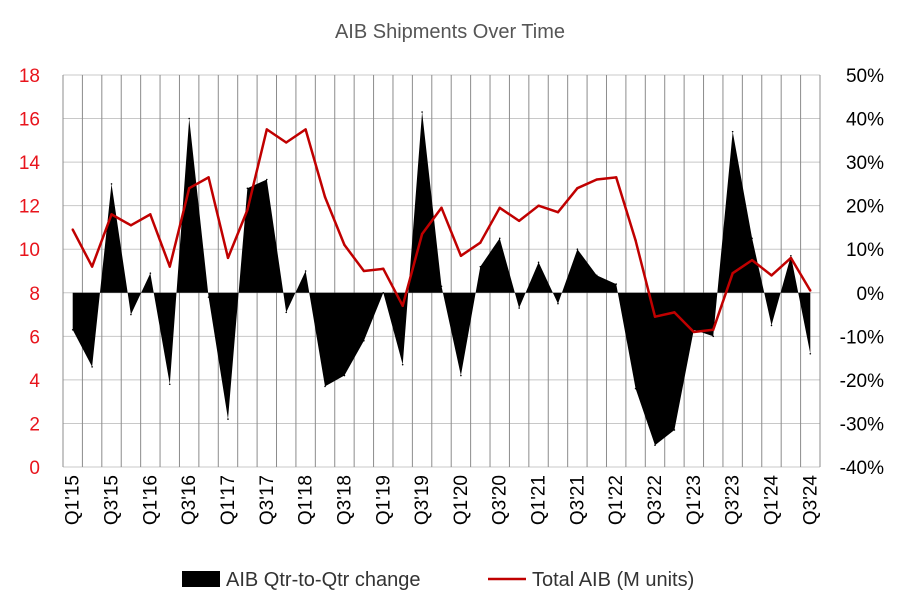 The image size is (901, 613). I want to click on y-left-tick-label: 16, so click(29, 120).